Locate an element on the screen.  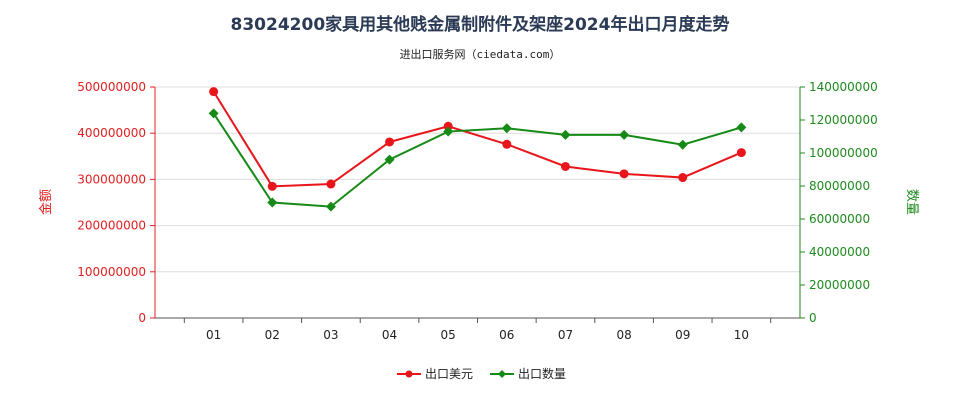
right-tick-label: 80000000 is located at coordinates (839, 186).